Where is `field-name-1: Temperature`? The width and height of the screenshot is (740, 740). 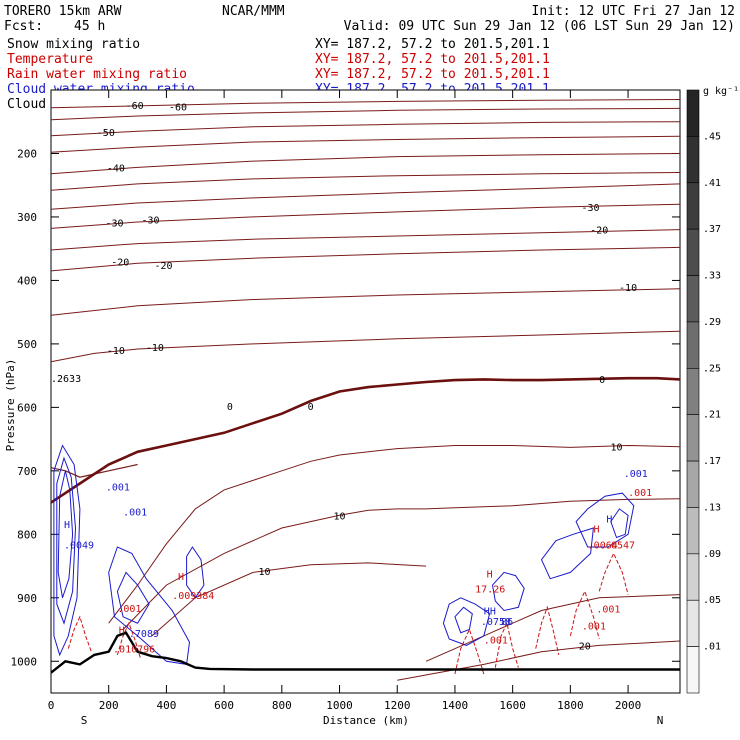 field-name-1: Temperature is located at coordinates (50, 59).